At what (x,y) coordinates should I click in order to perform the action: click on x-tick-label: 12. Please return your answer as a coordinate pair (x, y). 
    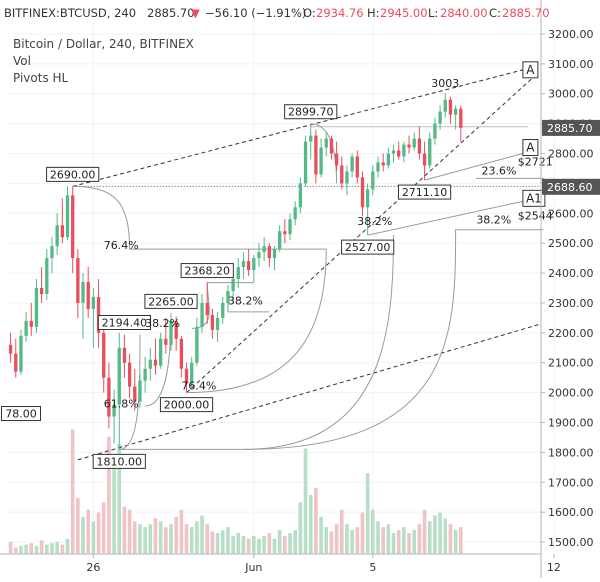
    Looking at the image, I should click on (554, 567).